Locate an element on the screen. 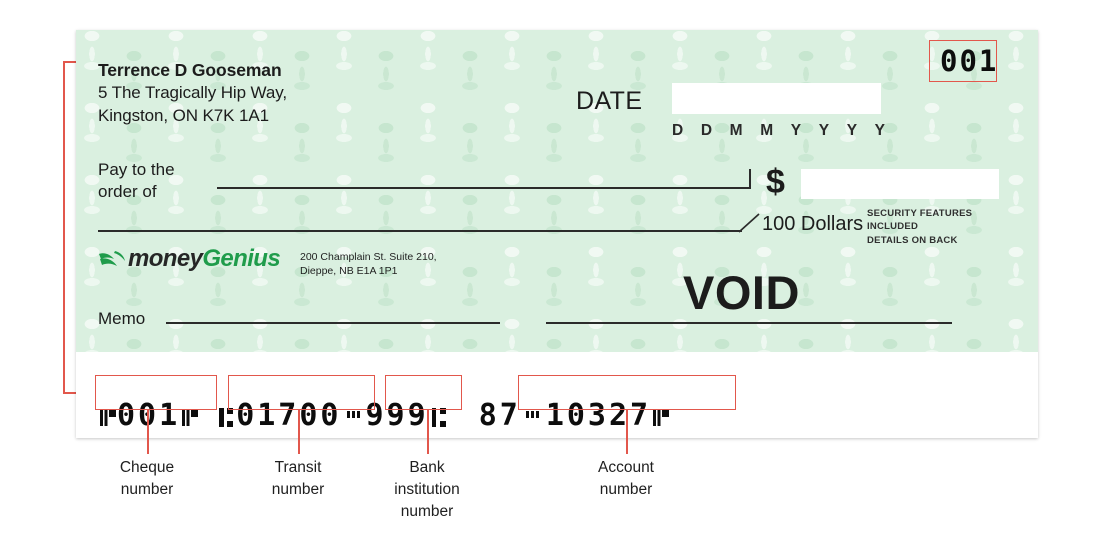  bank-logo-wordmark: moneyGenius is located at coordinates (204, 259).